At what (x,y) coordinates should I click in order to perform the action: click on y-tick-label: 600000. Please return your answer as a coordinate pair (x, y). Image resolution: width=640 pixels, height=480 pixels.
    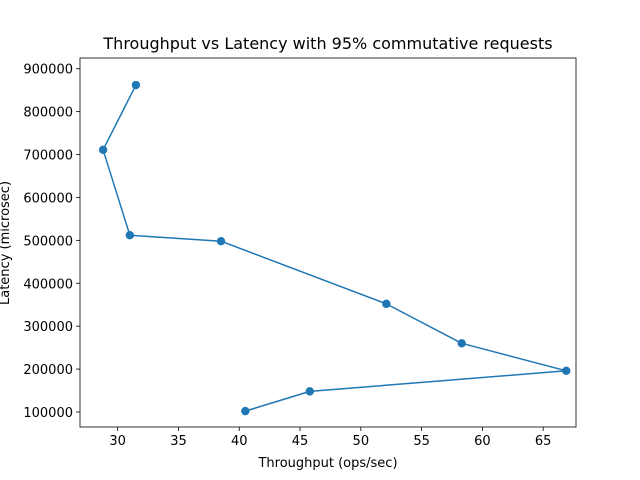
    Looking at the image, I should click on (48, 198).